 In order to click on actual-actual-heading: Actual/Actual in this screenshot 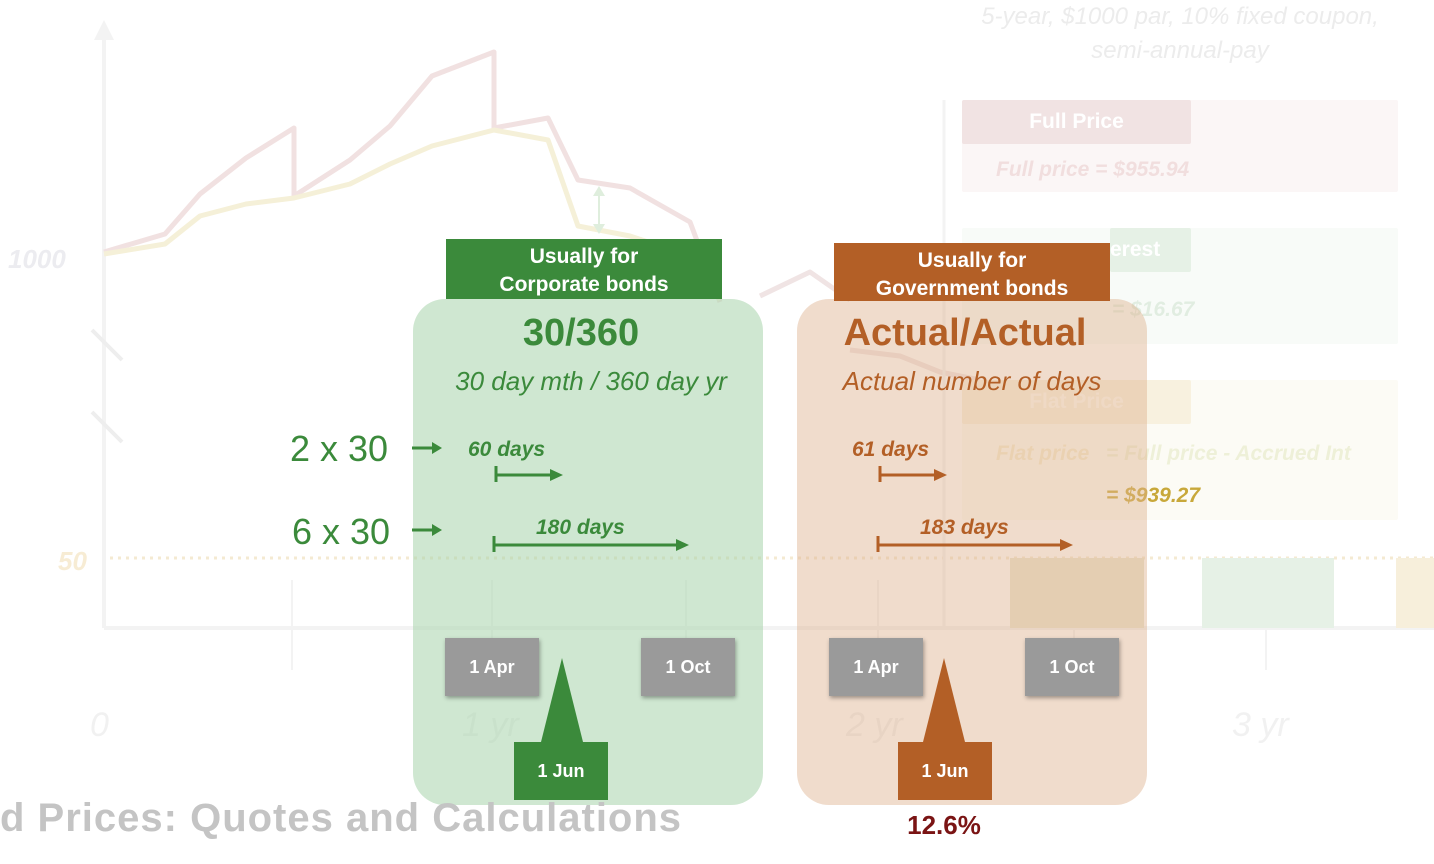, I will do `click(965, 333)`.